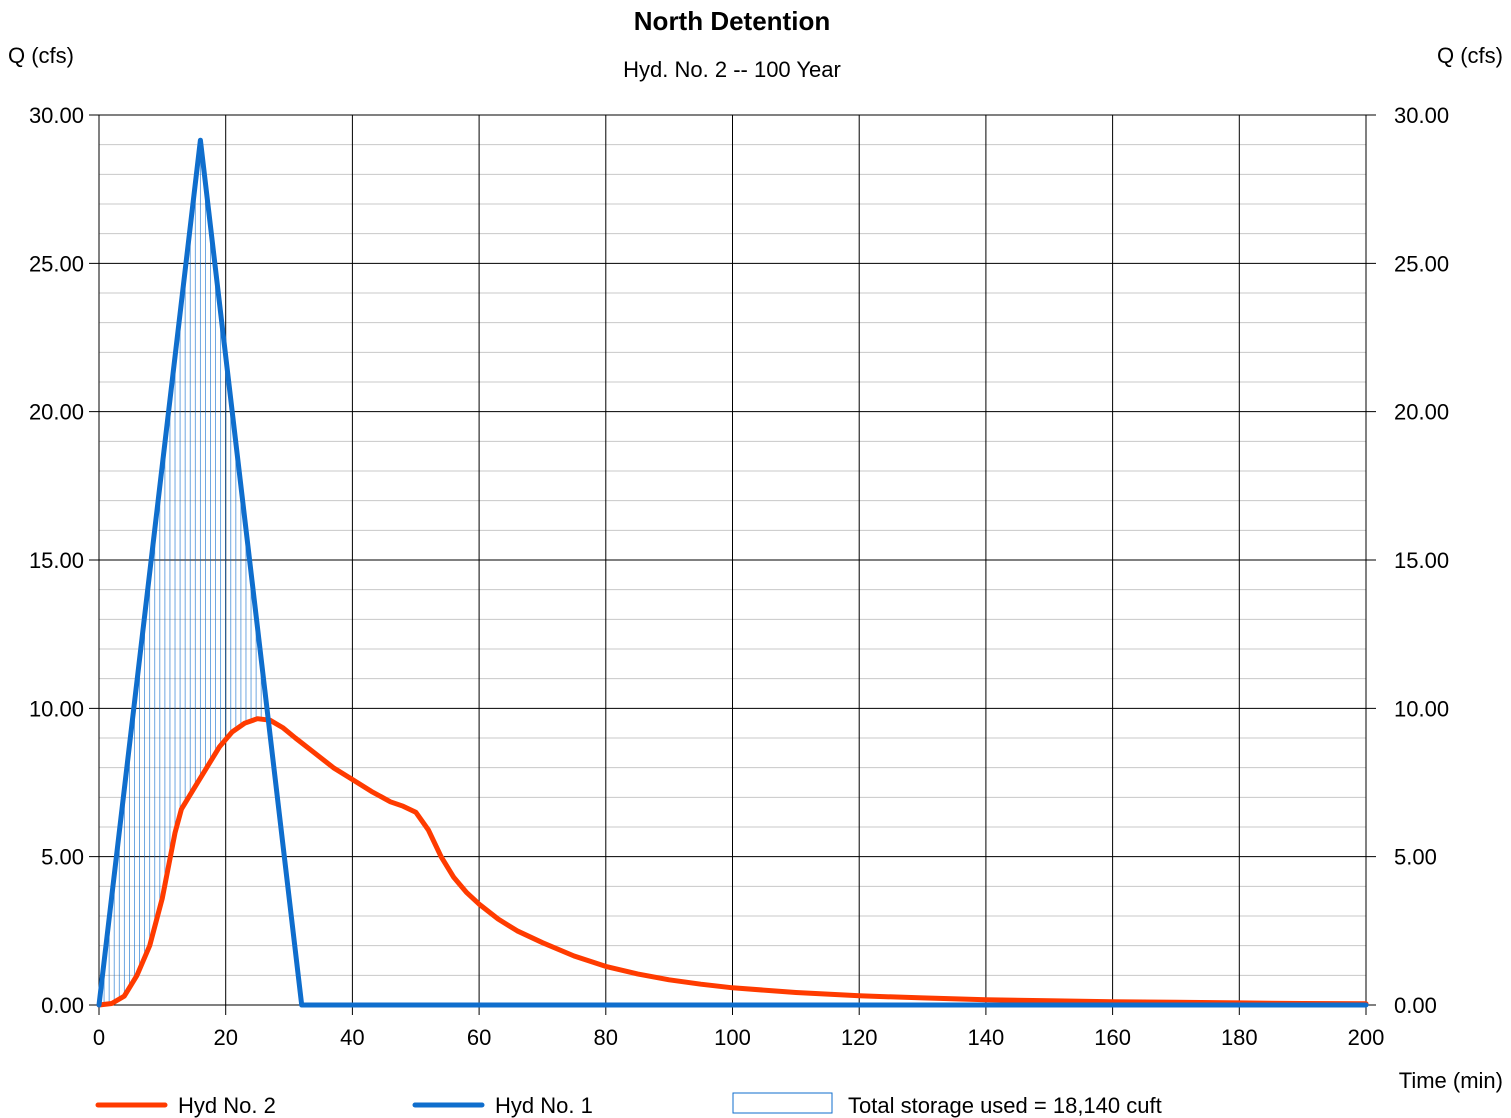 The image size is (1511, 1118). I want to click on y-tick-label-left: 15.00, so click(56, 560).